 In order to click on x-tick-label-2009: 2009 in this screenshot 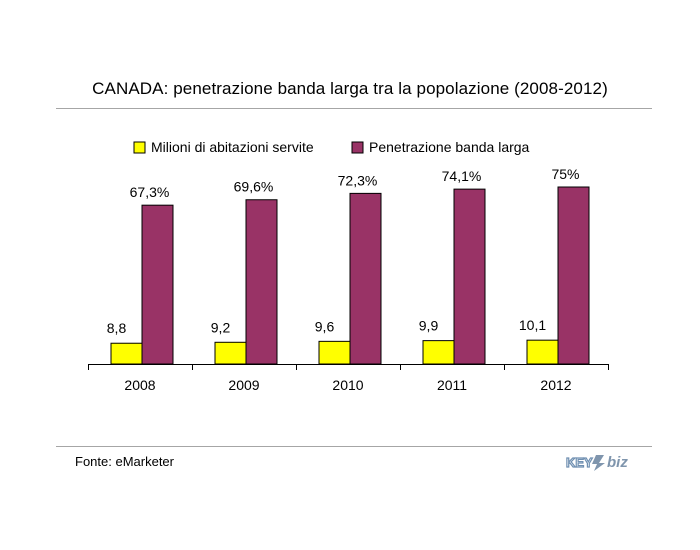, I will do `click(243, 385)`.